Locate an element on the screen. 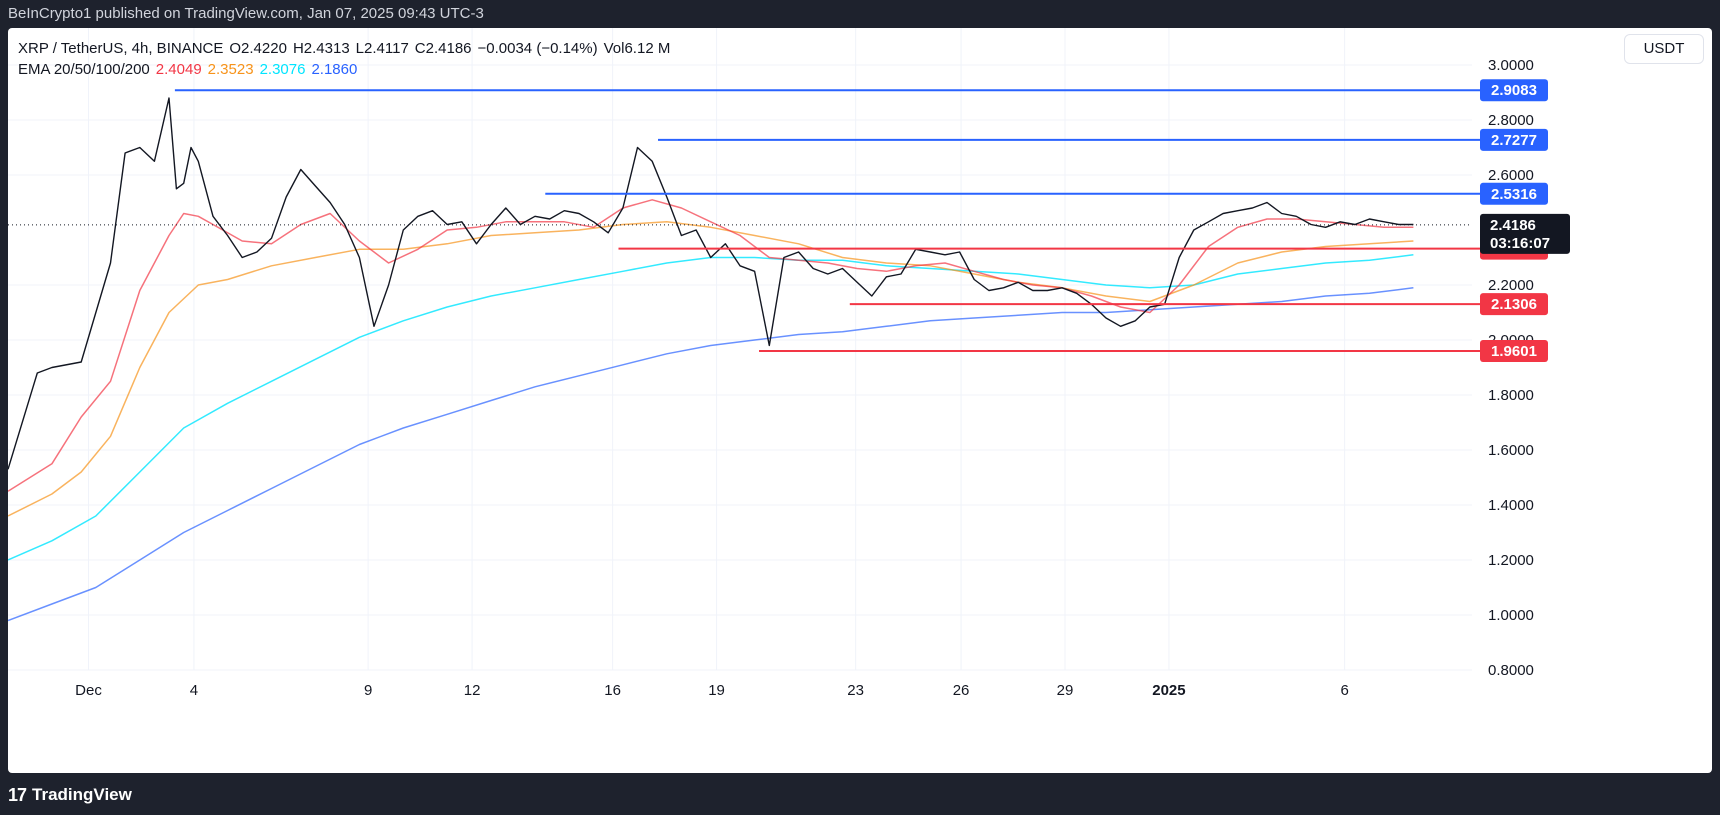 The width and height of the screenshot is (1720, 815). x-tick-label: 19 is located at coordinates (716, 690).